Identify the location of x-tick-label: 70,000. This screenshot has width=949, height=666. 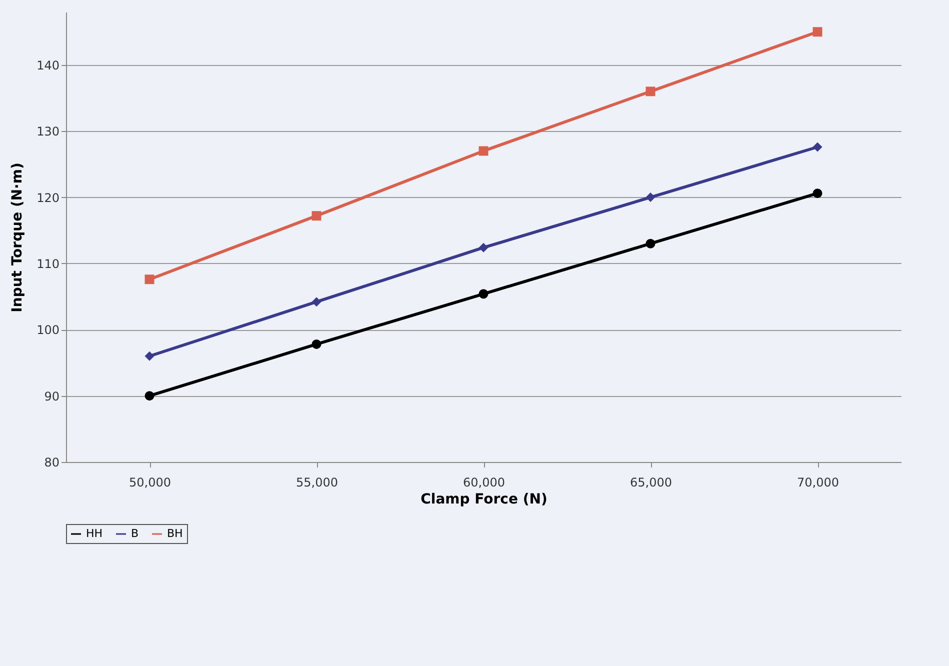
(818, 483).